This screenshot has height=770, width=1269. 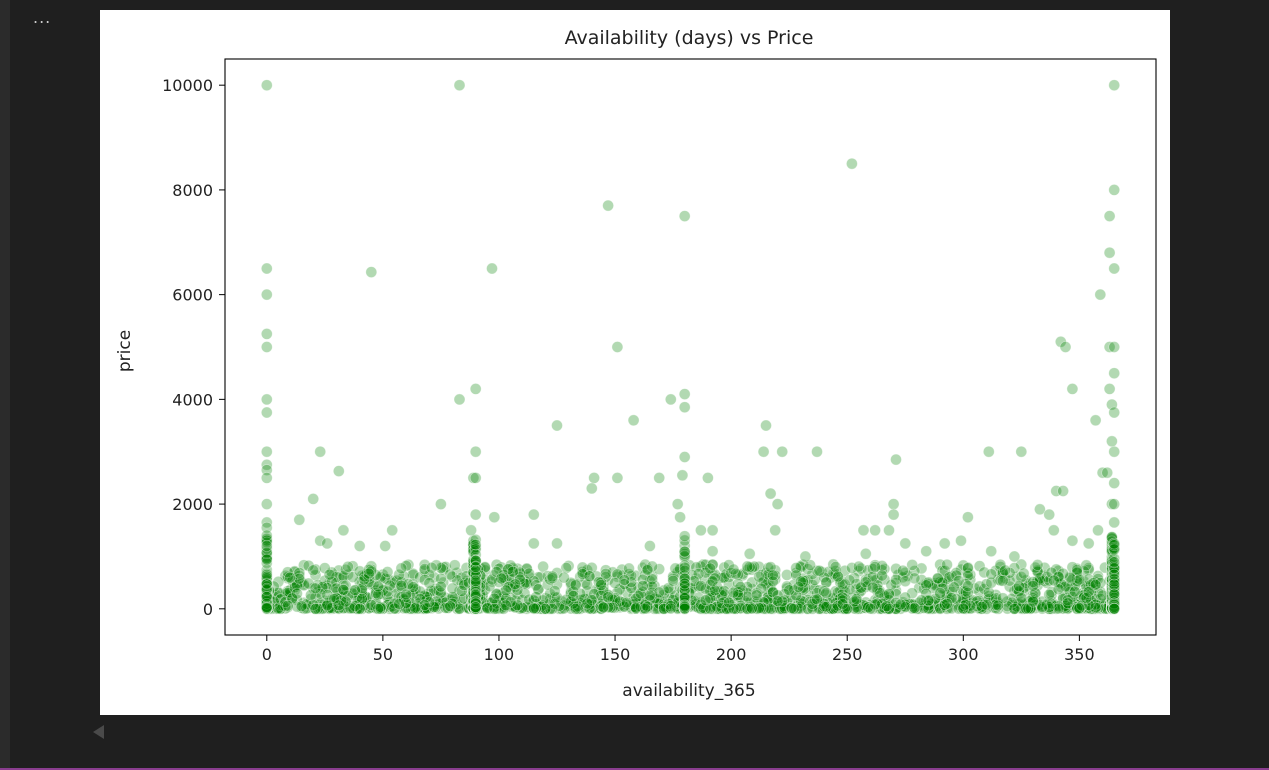 I want to click on x-axis-label: availability_365, so click(x=688, y=691).